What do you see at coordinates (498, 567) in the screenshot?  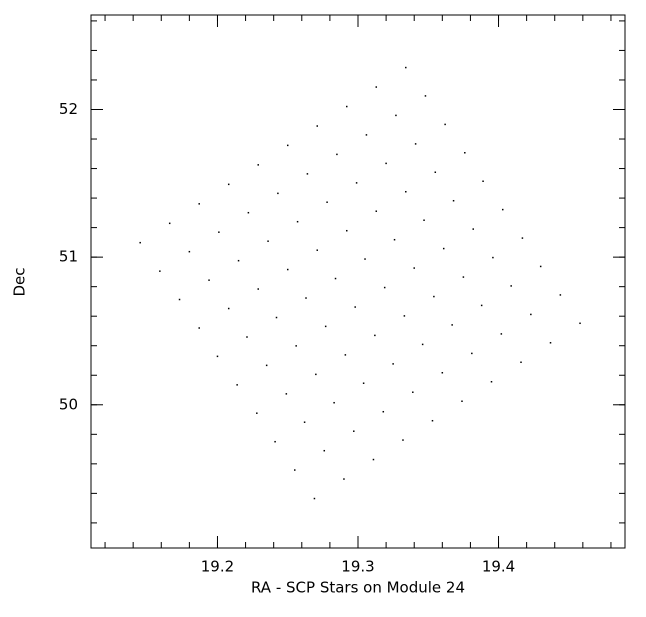 I see `x-tick-label: 19.4` at bounding box center [498, 567].